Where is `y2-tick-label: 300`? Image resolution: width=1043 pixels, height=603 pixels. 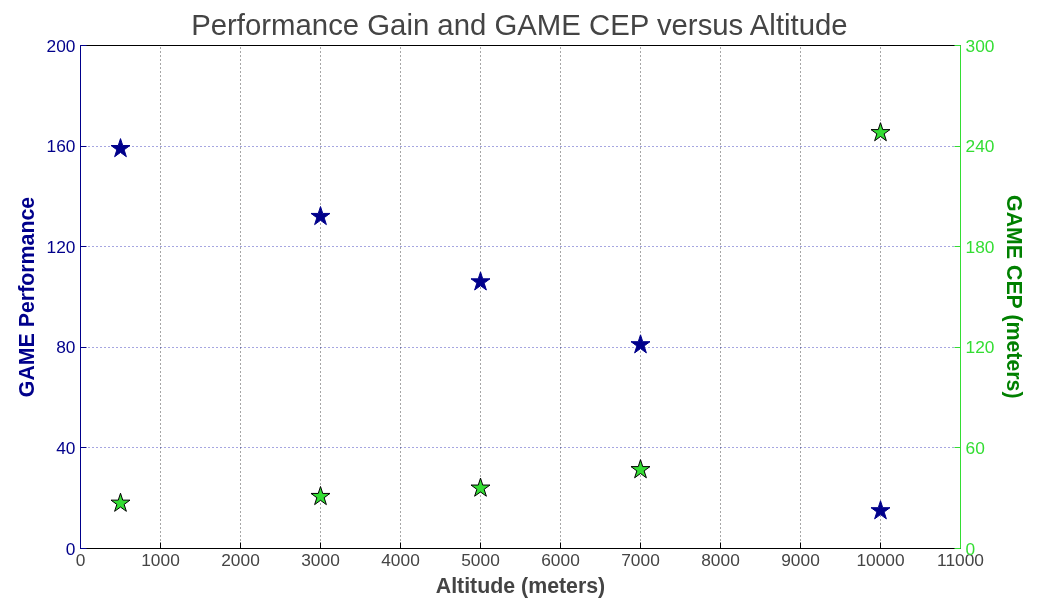
y2-tick-label: 300 is located at coordinates (980, 45).